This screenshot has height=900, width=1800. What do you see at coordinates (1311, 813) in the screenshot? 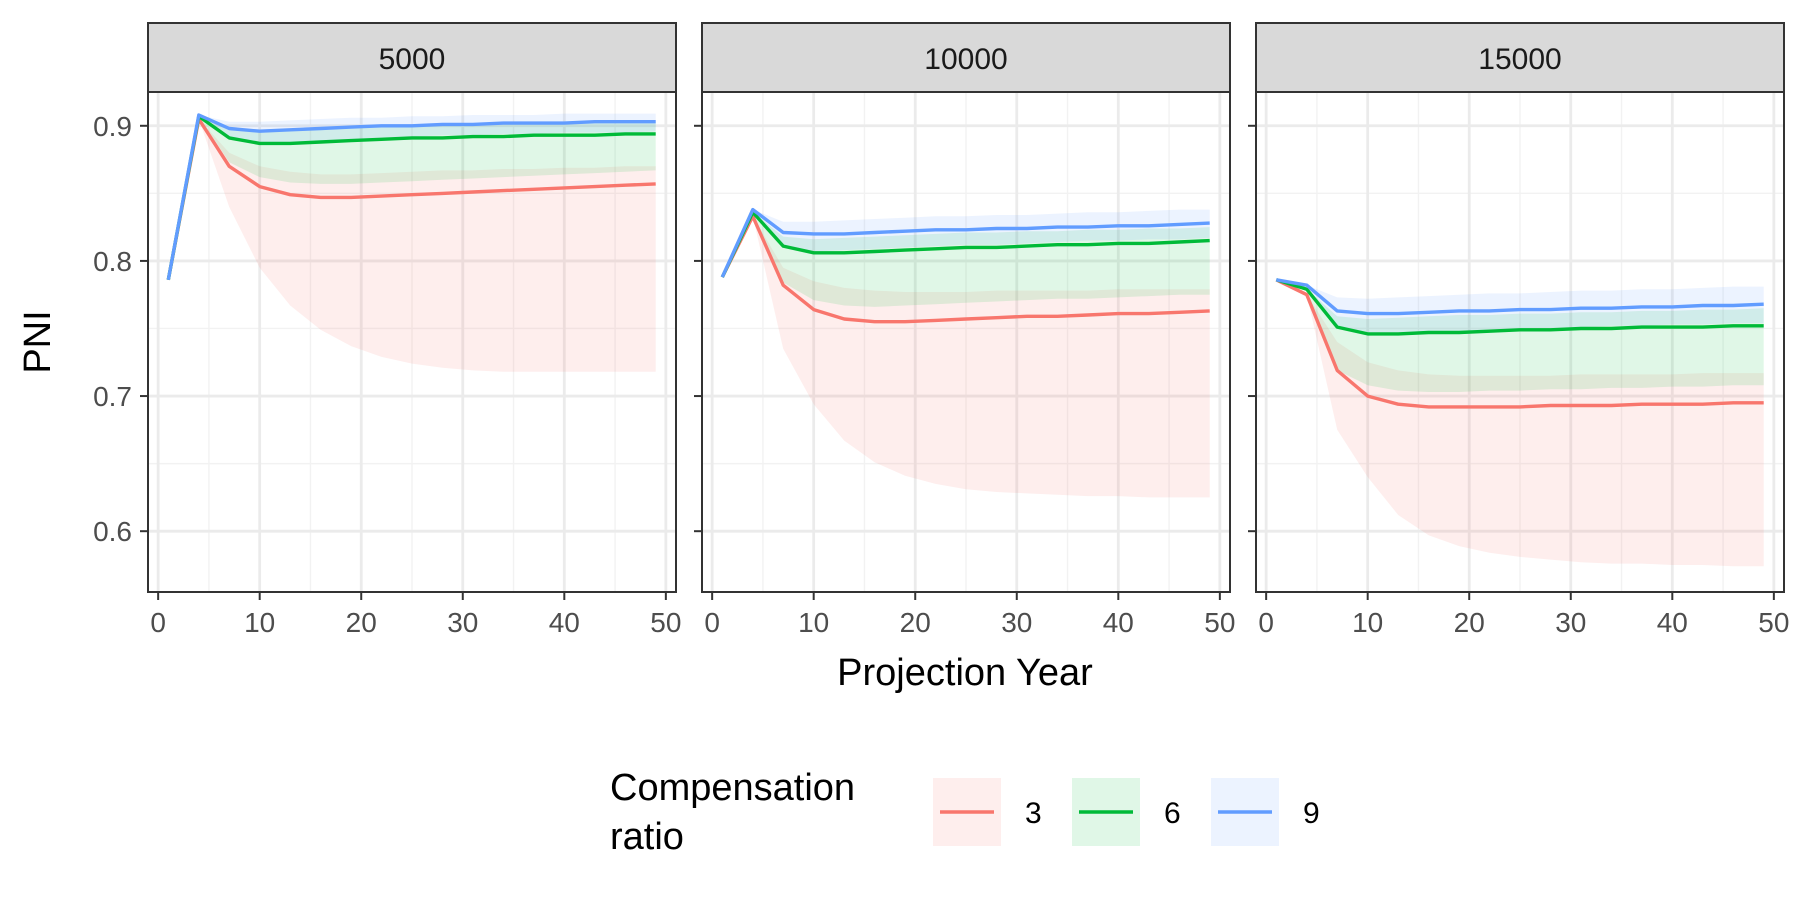
I see `legend-label: 9` at bounding box center [1311, 813].